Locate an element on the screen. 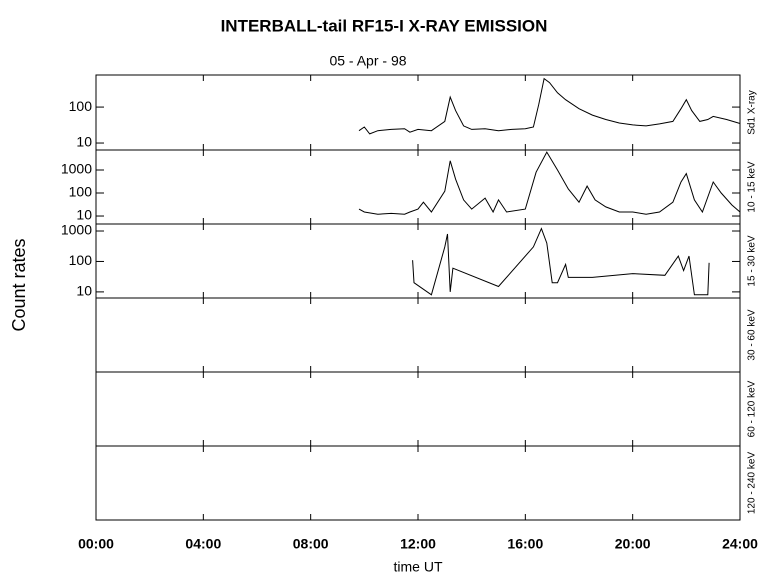 The width and height of the screenshot is (780, 579). panel-label: 60 - 120 keV is located at coordinates (752, 408).